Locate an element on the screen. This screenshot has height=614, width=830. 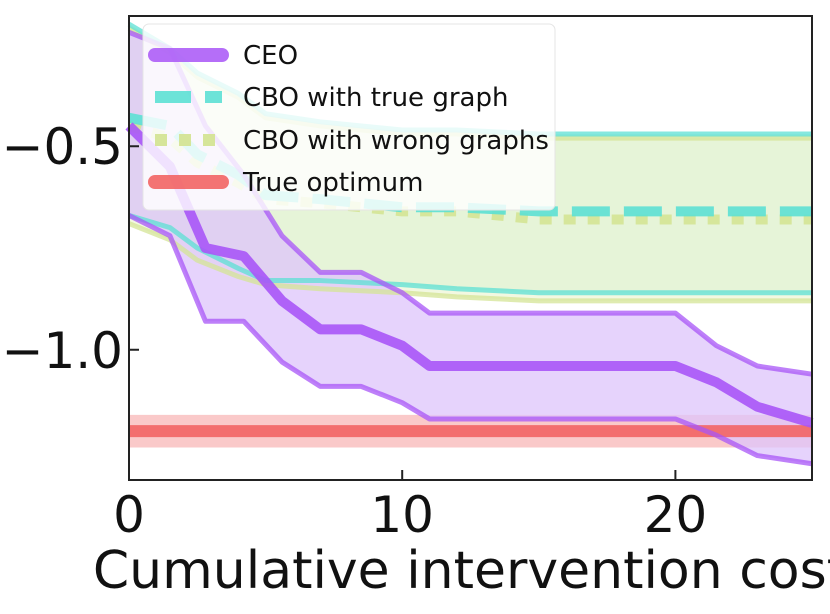
y-tick-label: −0.5 is located at coordinates (62, 147).